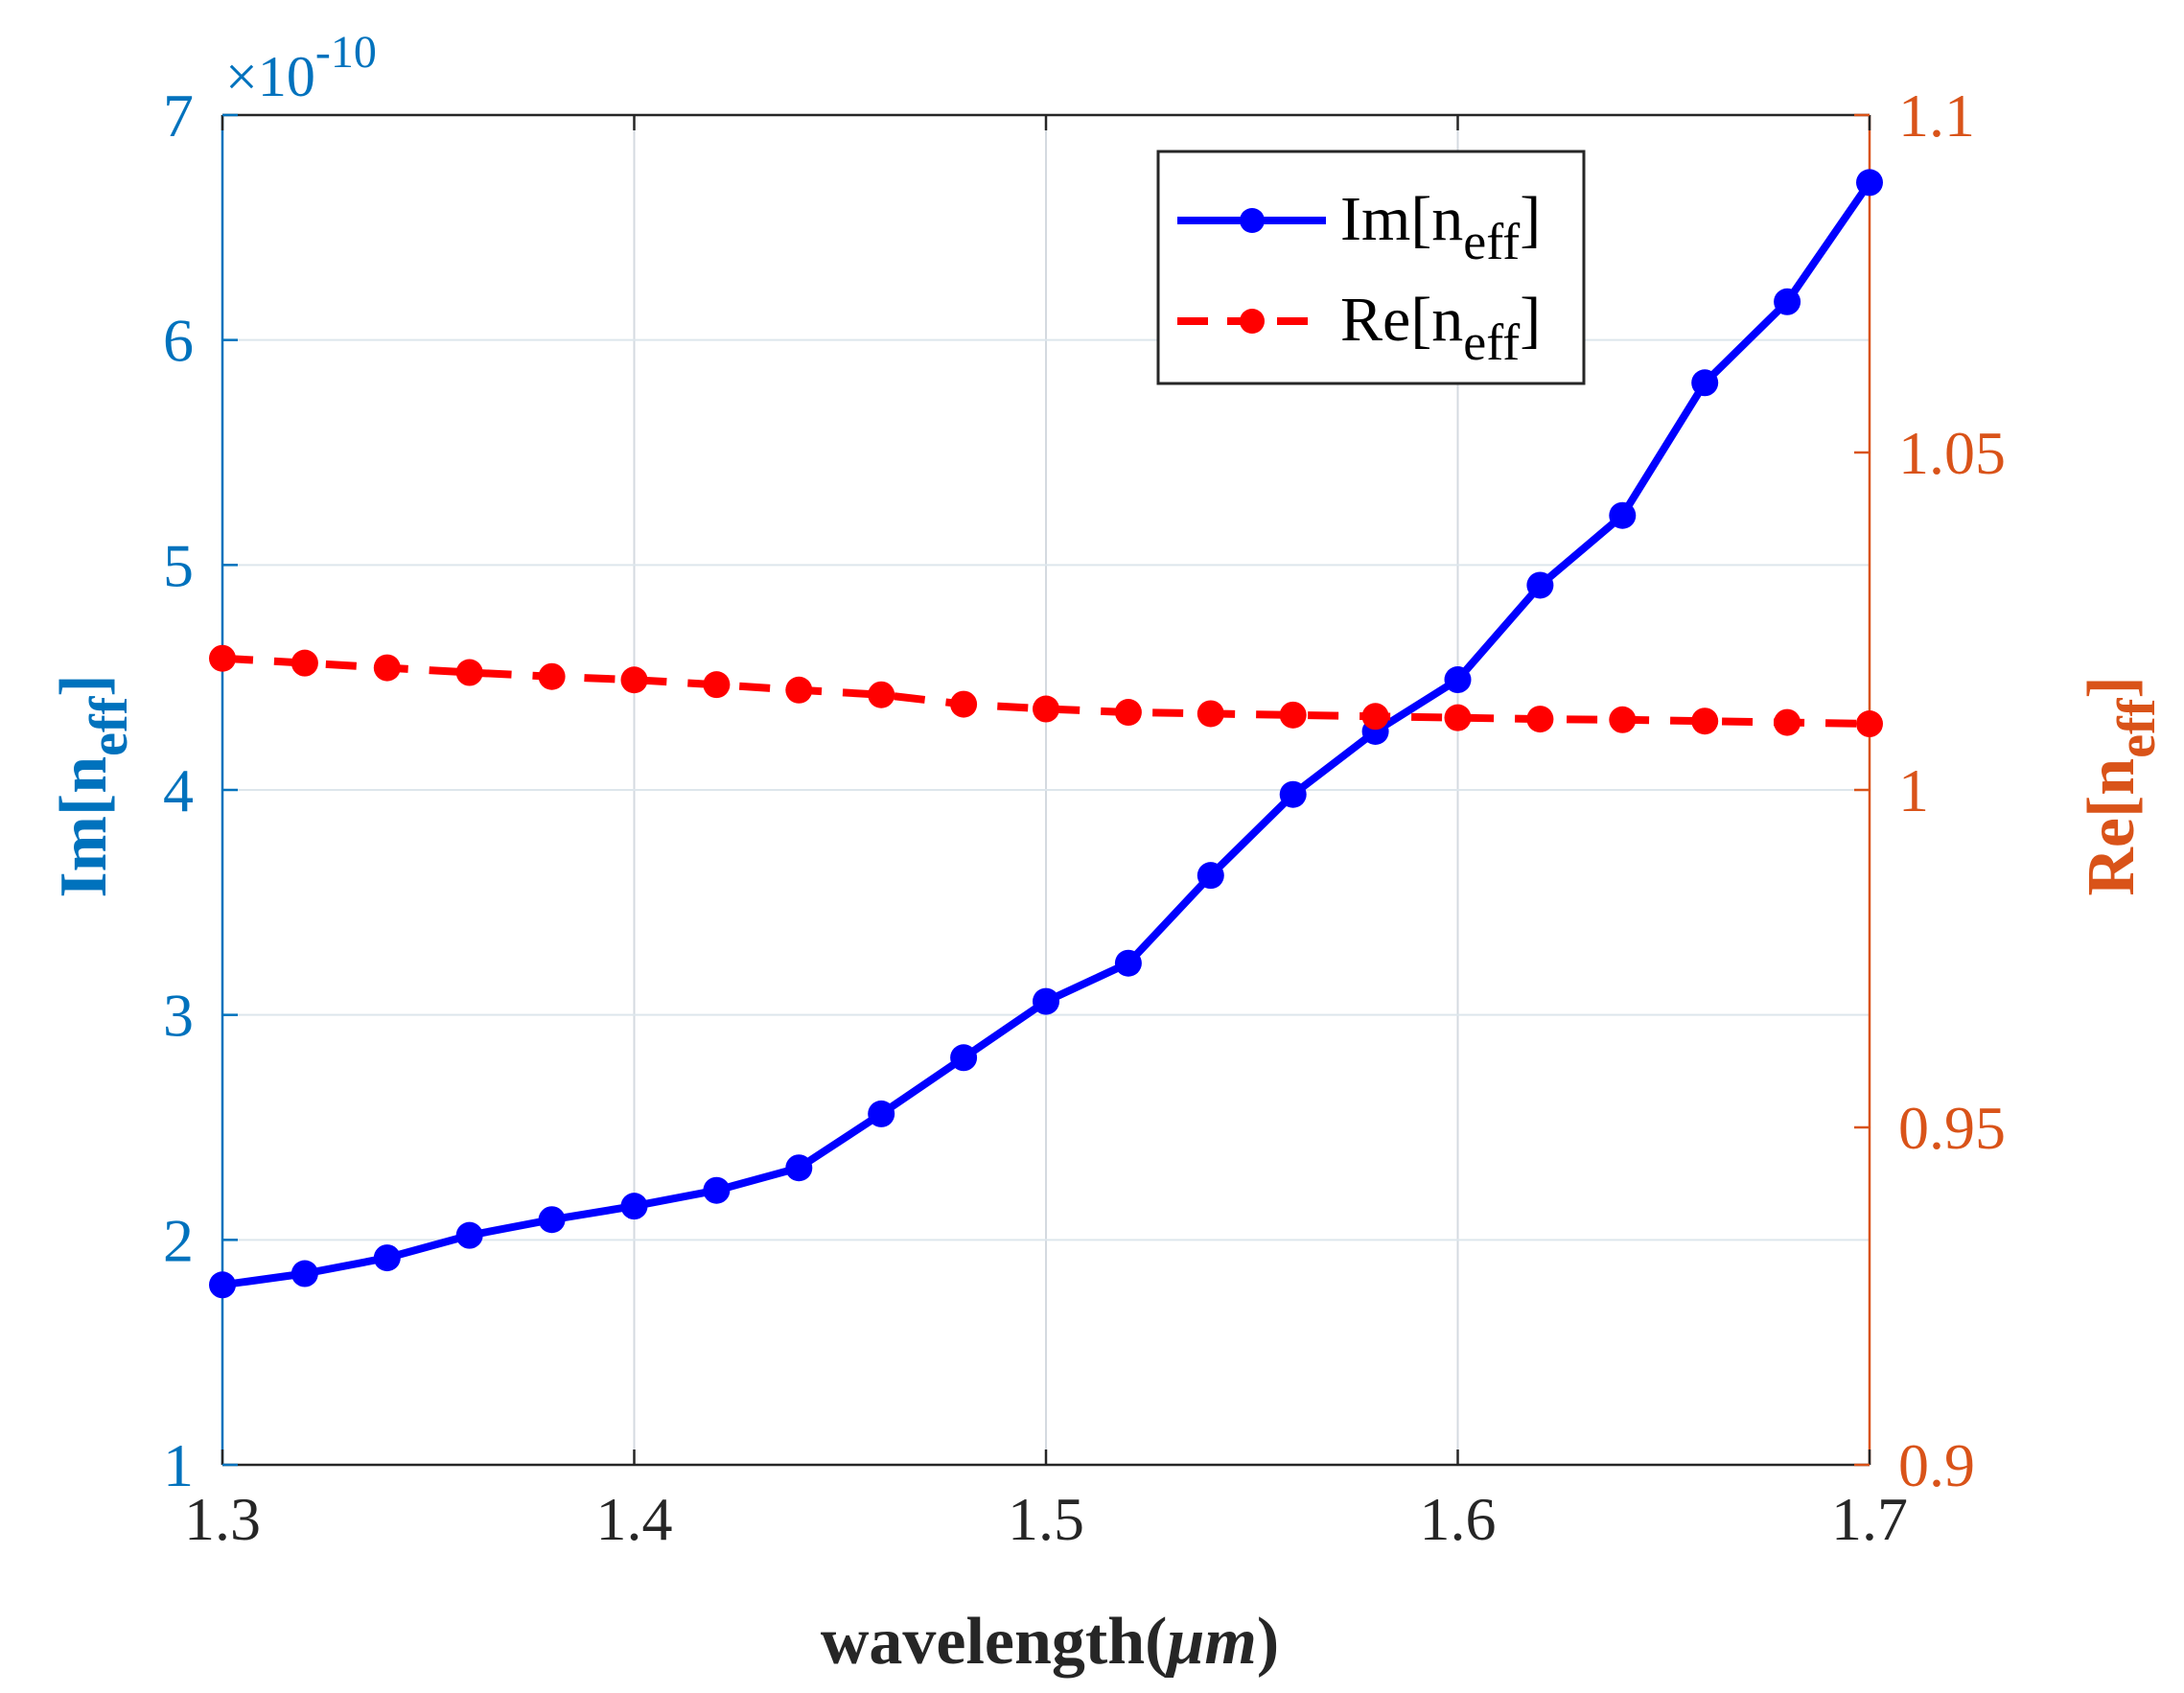  I want to click on legend-box, so click(1371, 267).